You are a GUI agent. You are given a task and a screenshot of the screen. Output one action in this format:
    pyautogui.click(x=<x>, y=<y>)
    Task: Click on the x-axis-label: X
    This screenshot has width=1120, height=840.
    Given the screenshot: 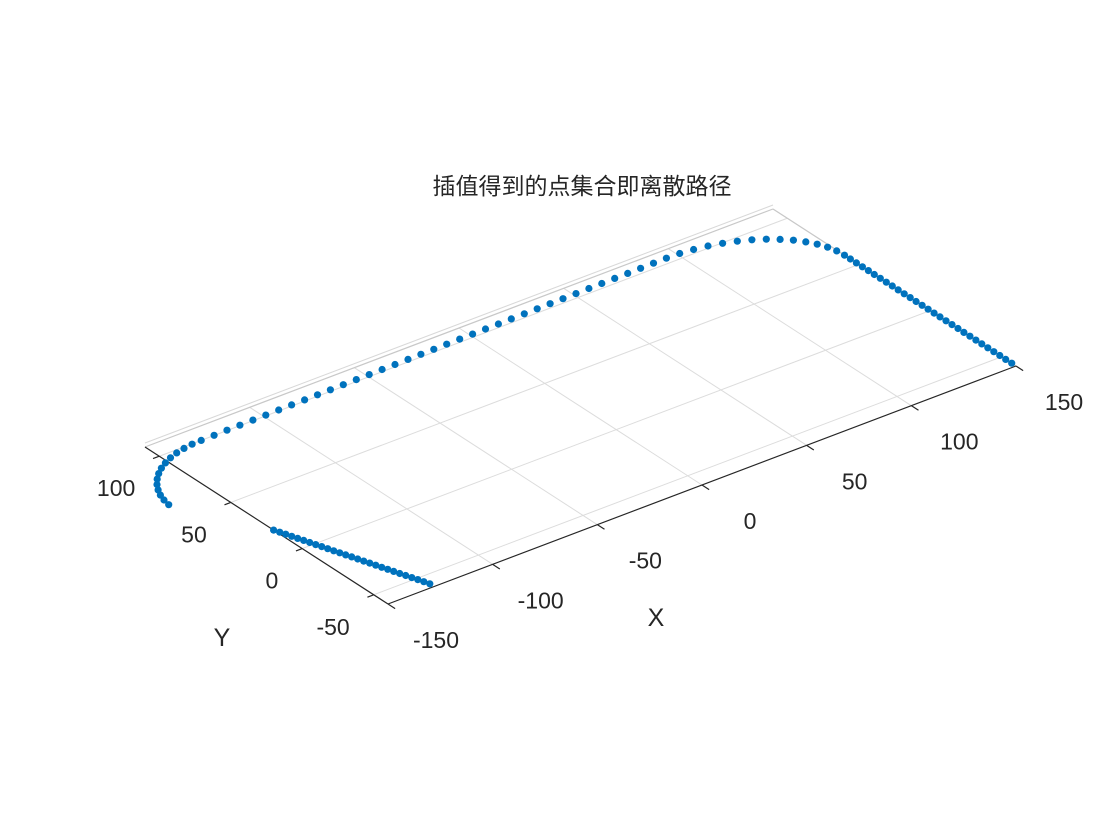 What is the action you would take?
    pyautogui.click(x=656, y=618)
    